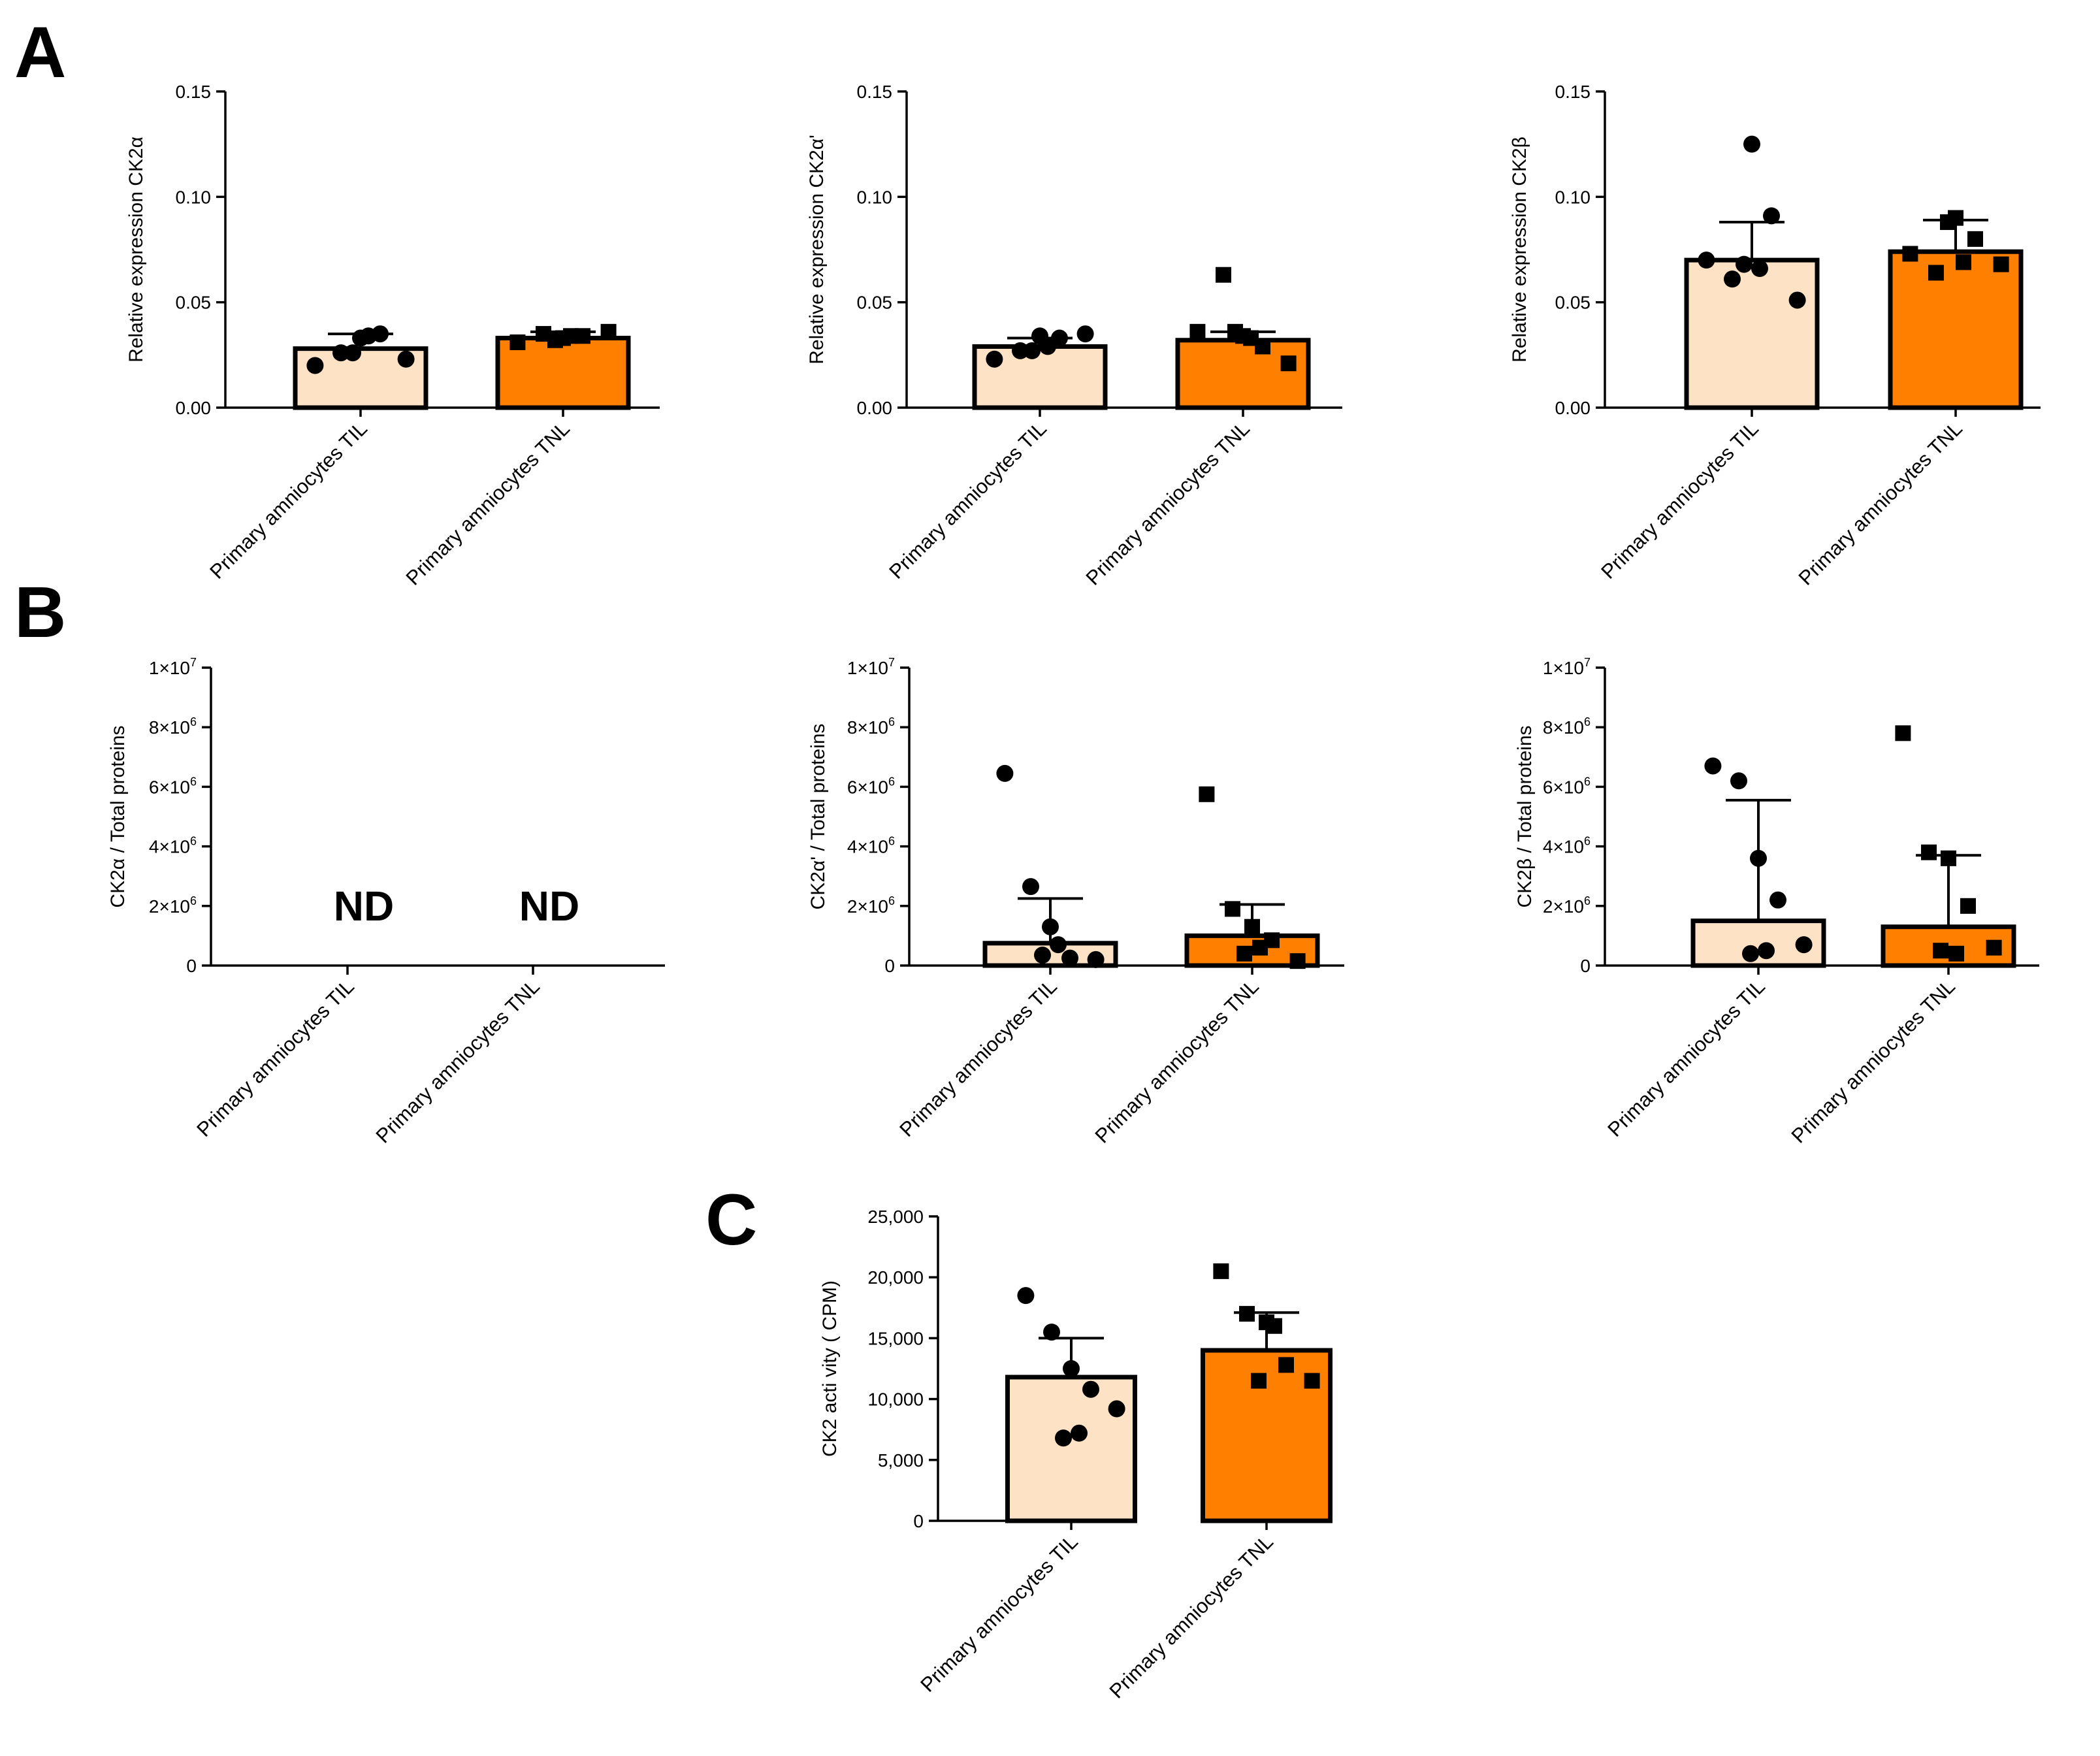  What do you see at coordinates (895, 1400) in the screenshot?
I see `y-tick-label: 10,000` at bounding box center [895, 1400].